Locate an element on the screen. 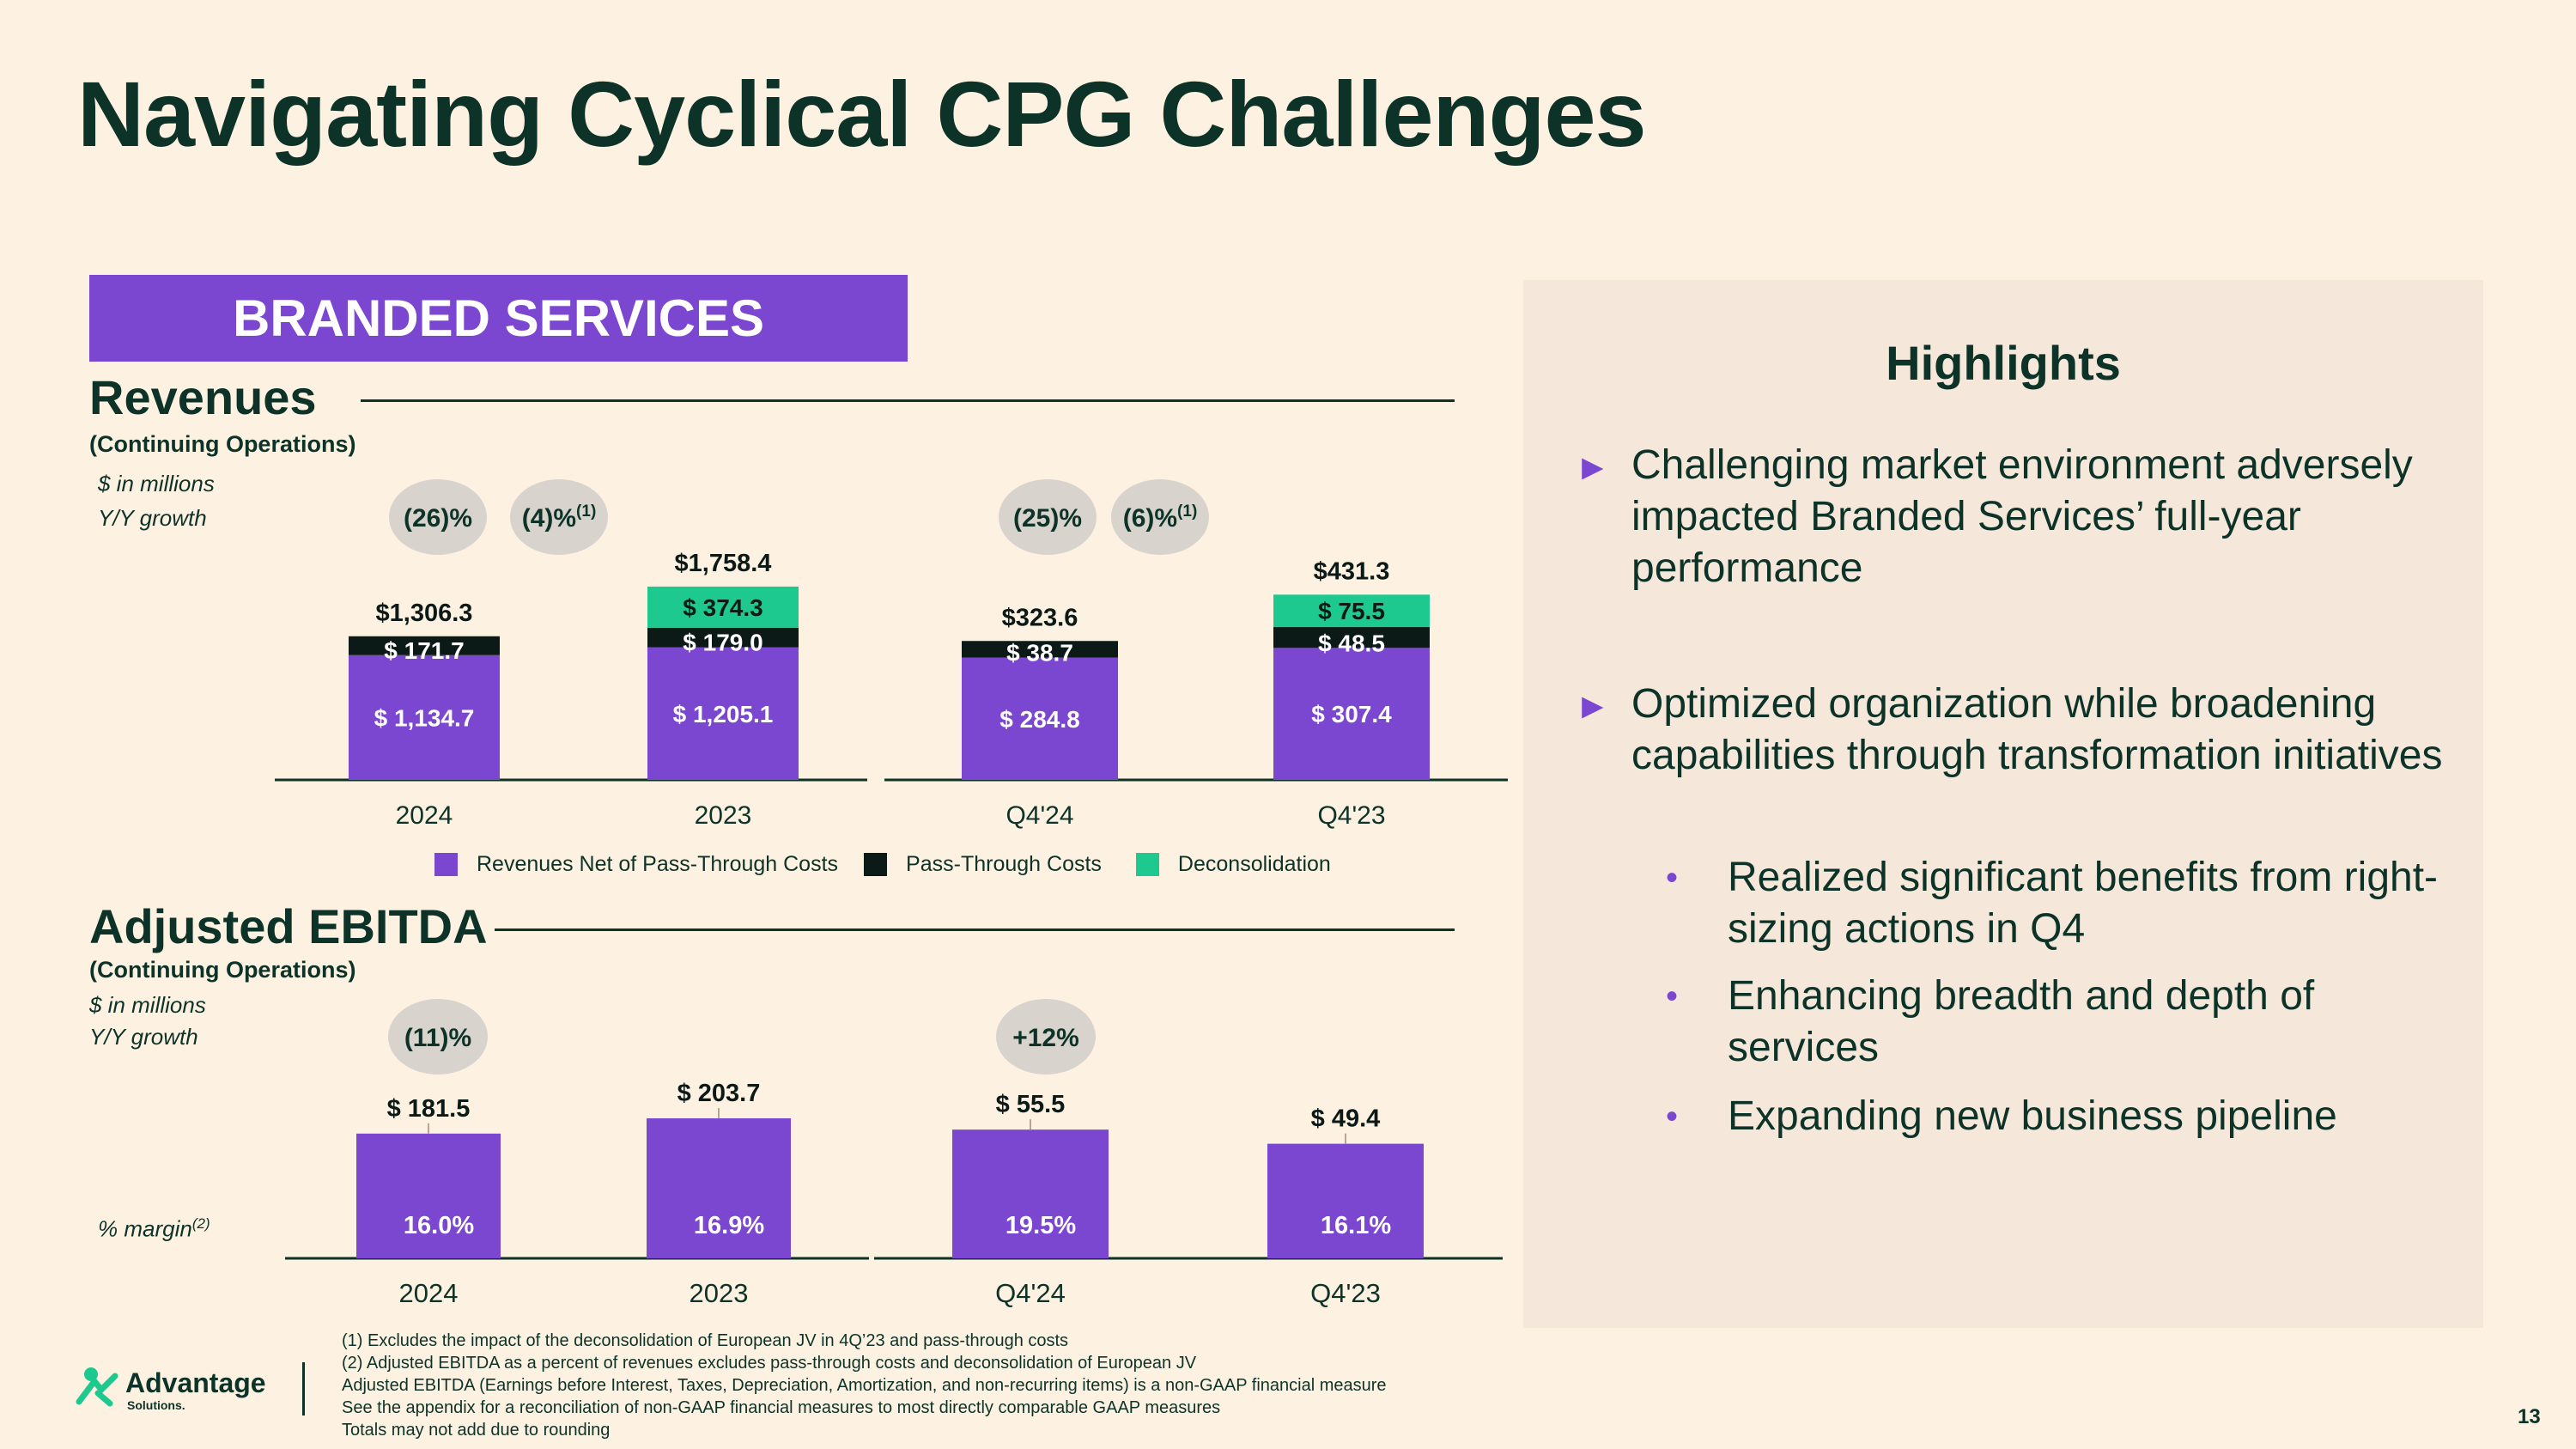 This screenshot has width=2576, height=1449. revenues-subtitle: (Continuing Operations) is located at coordinates (222, 444).